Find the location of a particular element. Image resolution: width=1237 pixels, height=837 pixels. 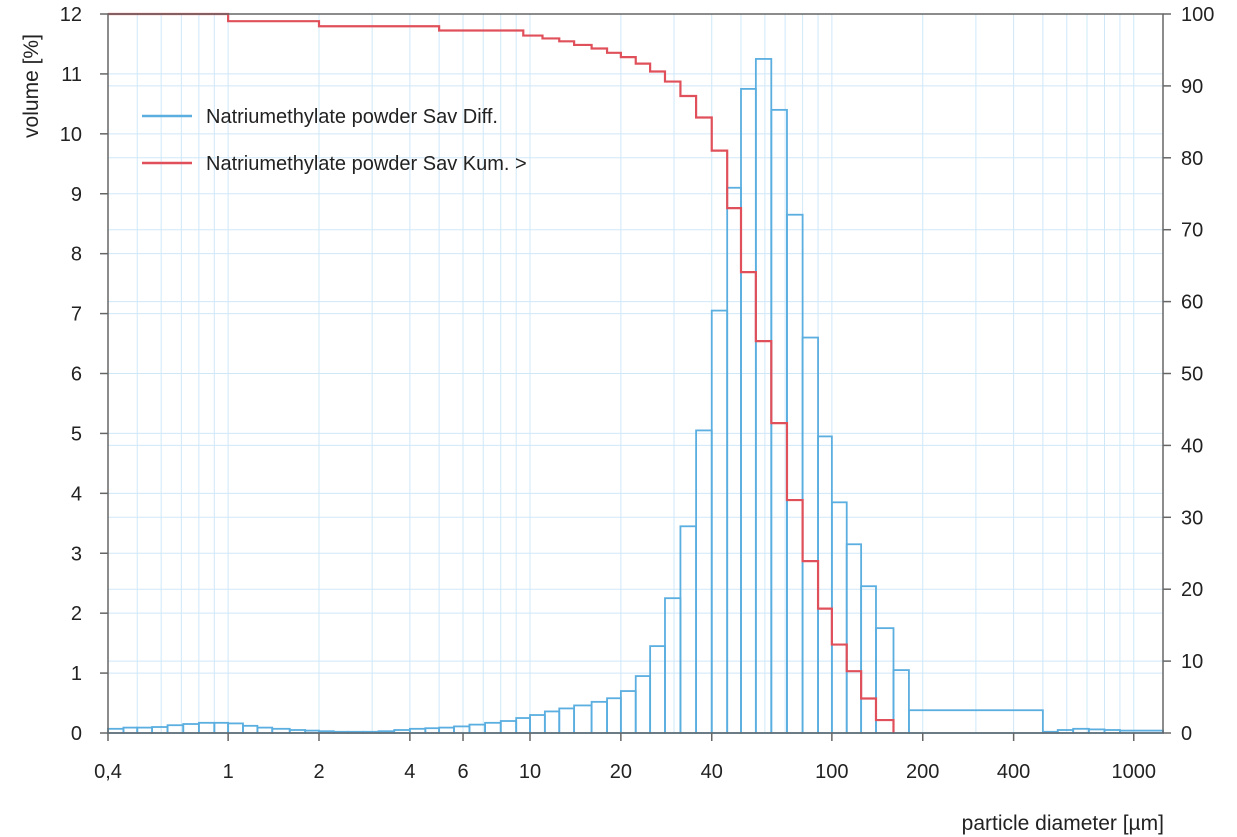

legend-diff-label: Natriumethylate powder Sav Diff. is located at coordinates (352, 117).